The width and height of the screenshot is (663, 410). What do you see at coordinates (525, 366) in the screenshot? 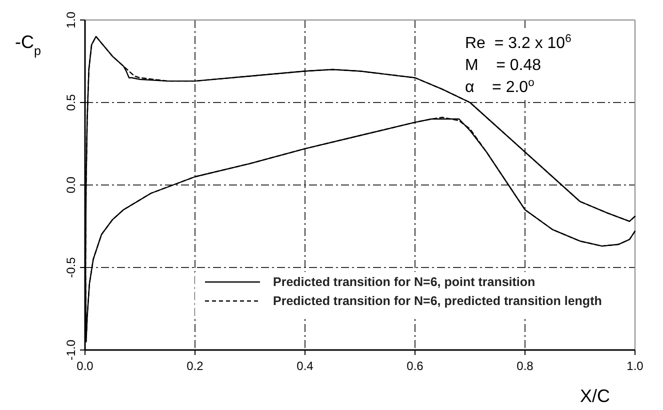
I see `x-tick-label: 0.8` at bounding box center [525, 366].